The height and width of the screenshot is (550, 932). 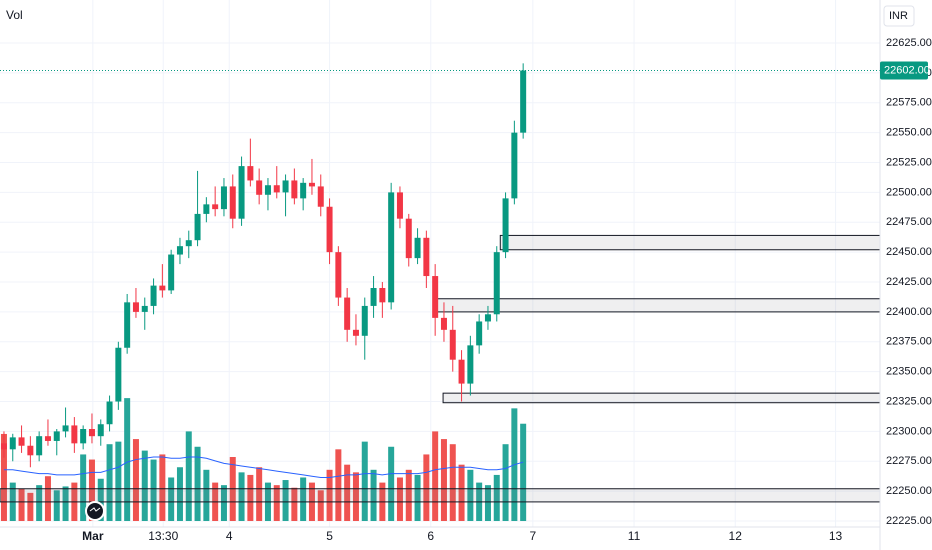 I want to click on y-tick-label: 22625.00, so click(x=909, y=43).